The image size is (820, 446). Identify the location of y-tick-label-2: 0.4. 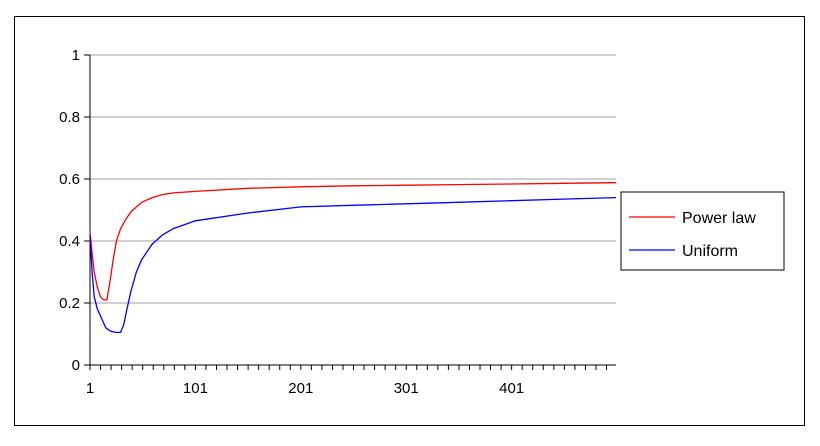
(69, 241).